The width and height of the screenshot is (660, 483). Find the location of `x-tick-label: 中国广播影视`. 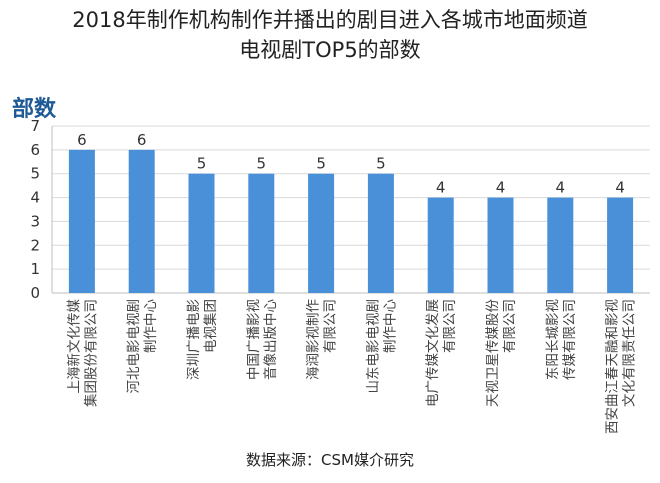

x-tick-label: 中国广播影视 is located at coordinates (254, 339).